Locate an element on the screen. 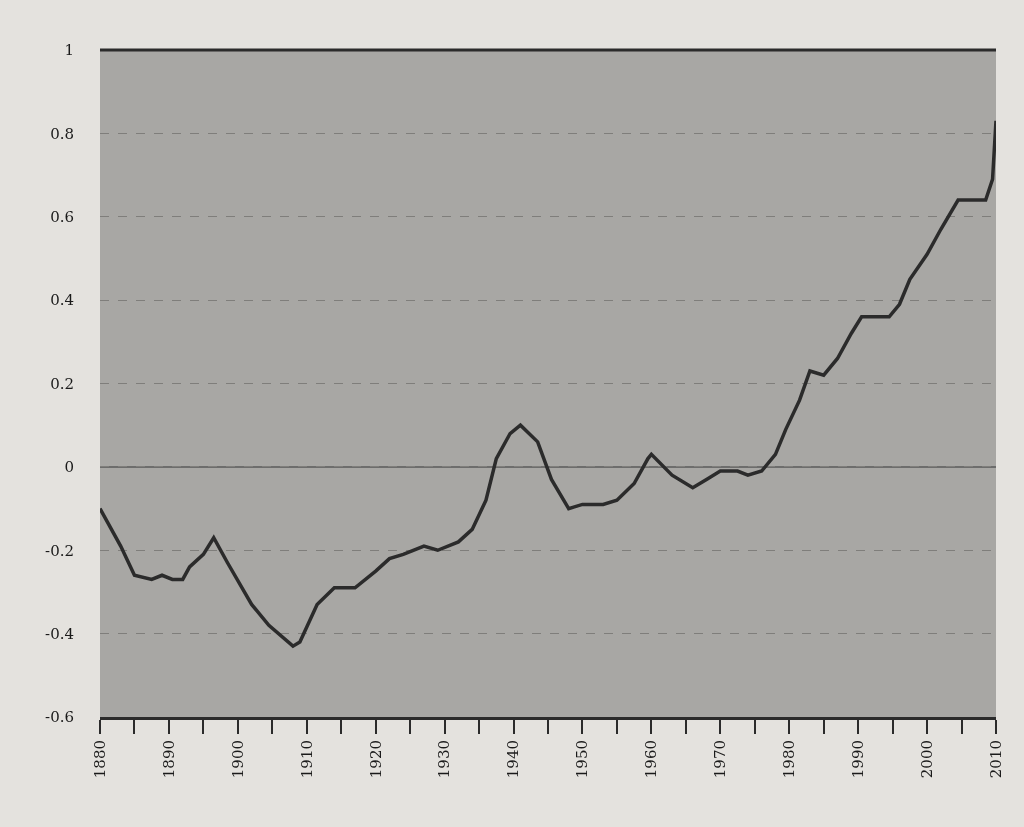 The image size is (1024, 827). x-tick-label: 1980 is located at coordinates (789, 759).